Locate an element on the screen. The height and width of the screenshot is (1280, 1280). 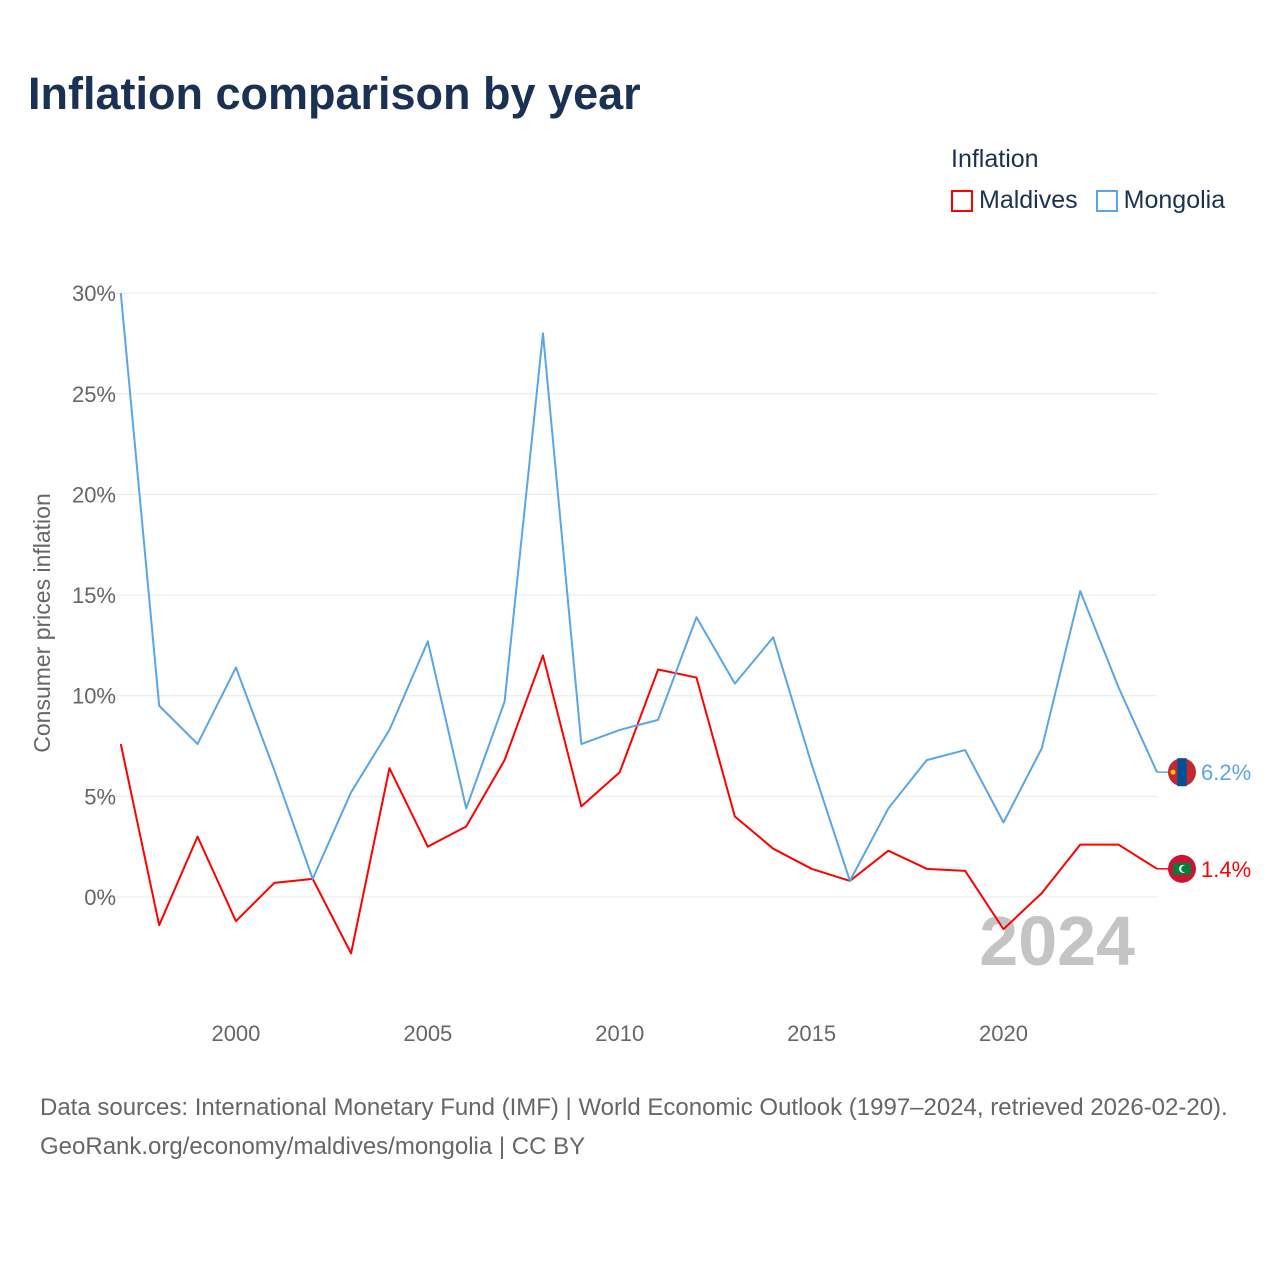
legend: Maldives Mongolia is located at coordinates (1088, 200).